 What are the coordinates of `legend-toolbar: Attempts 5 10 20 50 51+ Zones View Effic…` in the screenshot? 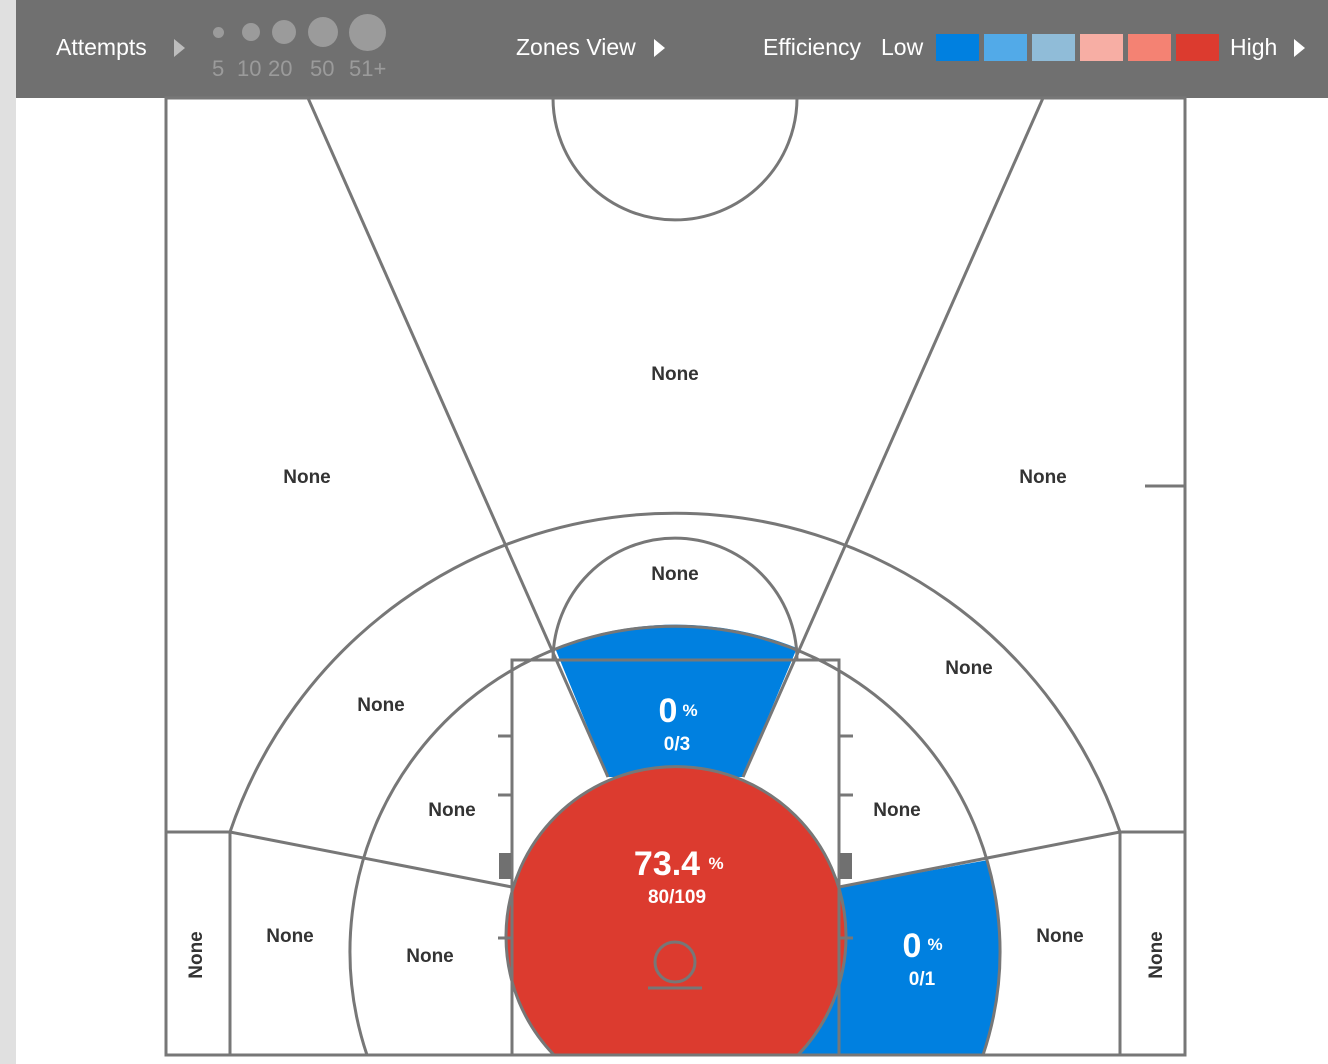 It's located at (672, 49).